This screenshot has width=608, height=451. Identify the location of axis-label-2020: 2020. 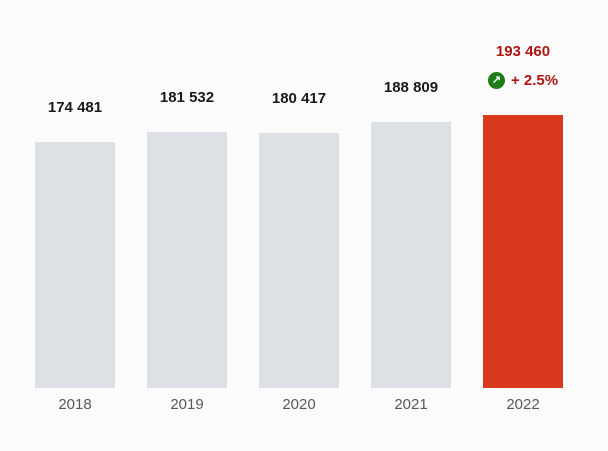
(299, 404).